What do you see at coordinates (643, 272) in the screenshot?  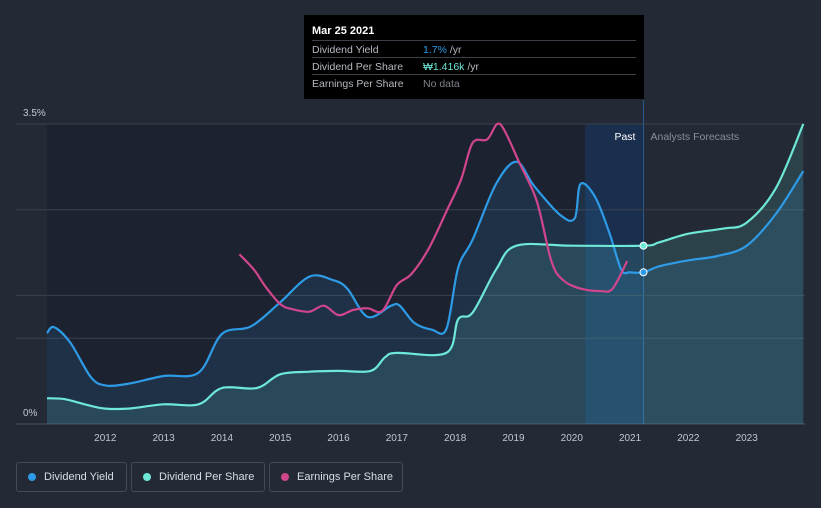 I see `dividend-yield-marker` at bounding box center [643, 272].